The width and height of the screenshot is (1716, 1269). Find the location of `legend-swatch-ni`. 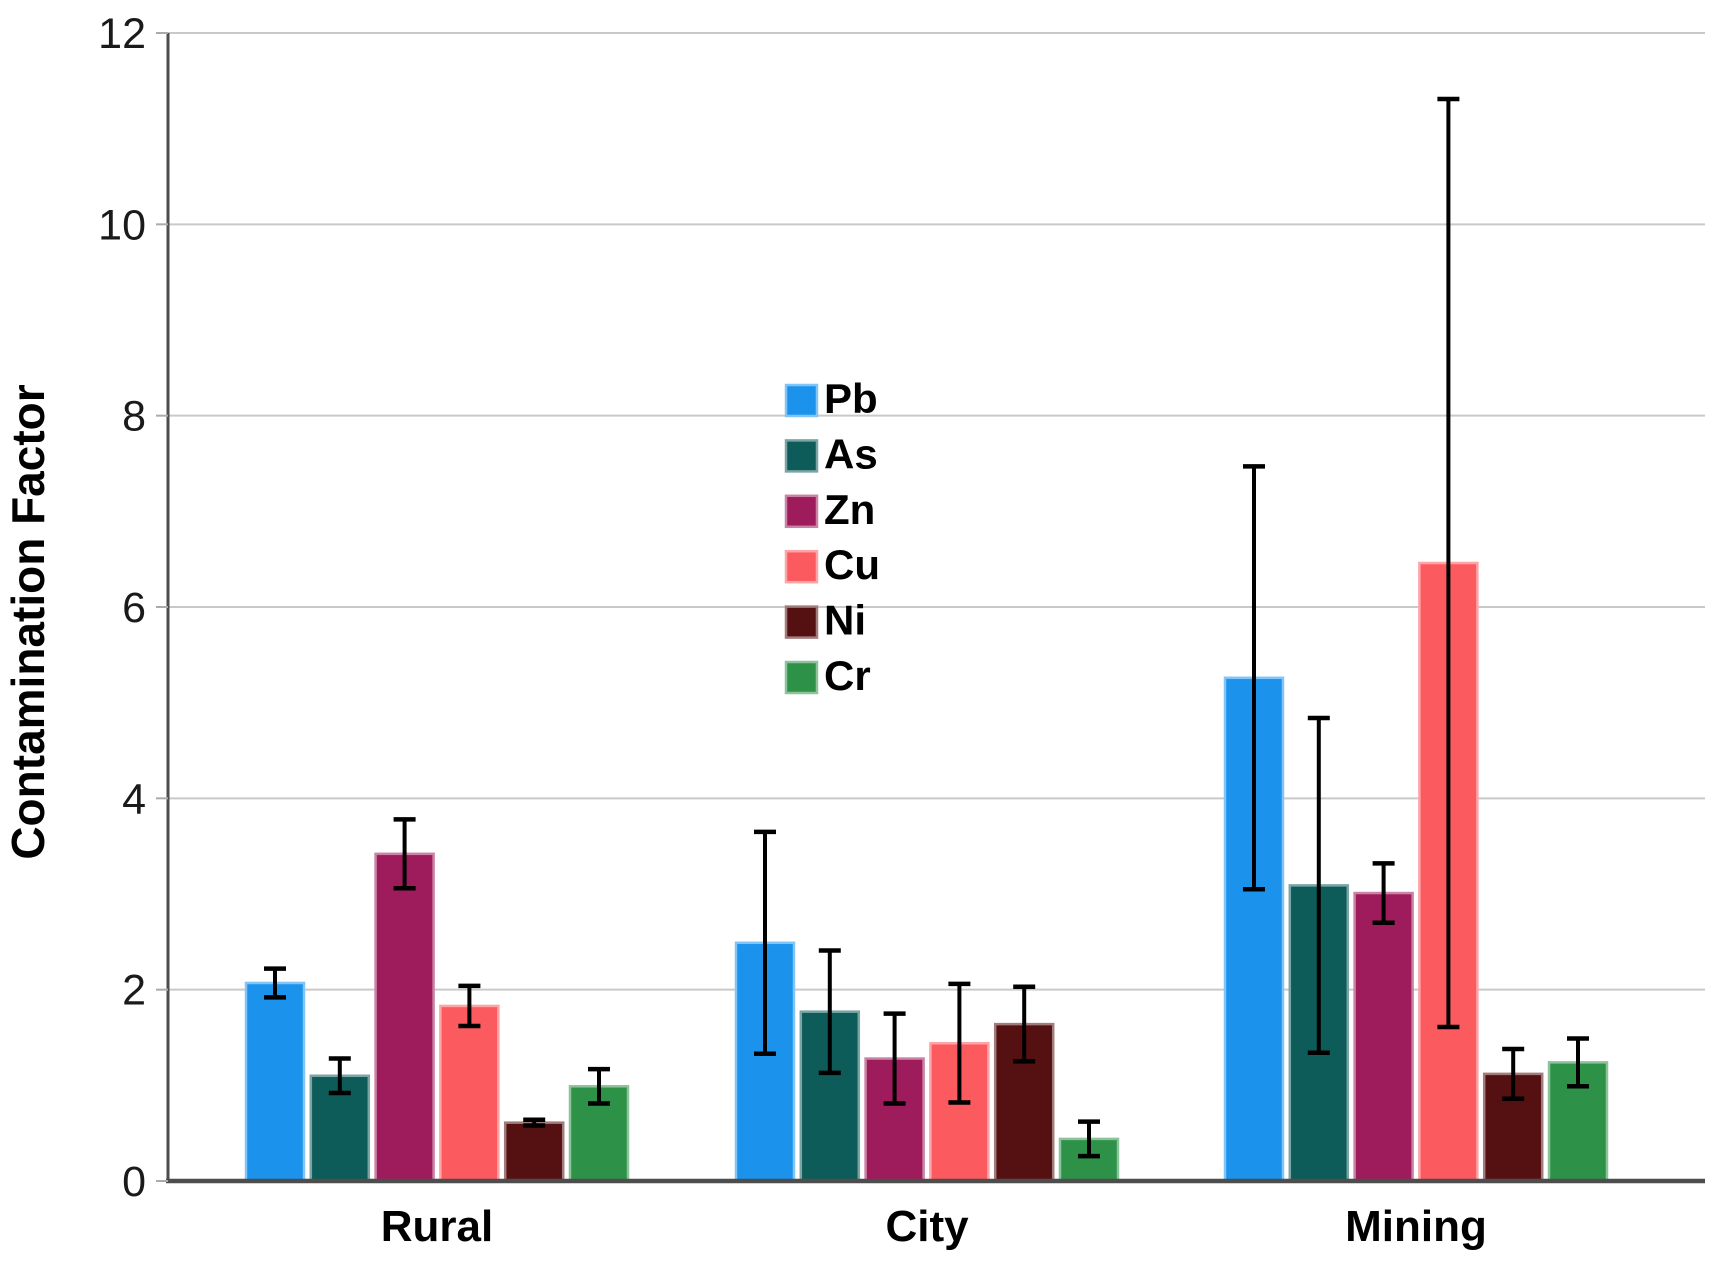

legend-swatch-ni is located at coordinates (801, 622).